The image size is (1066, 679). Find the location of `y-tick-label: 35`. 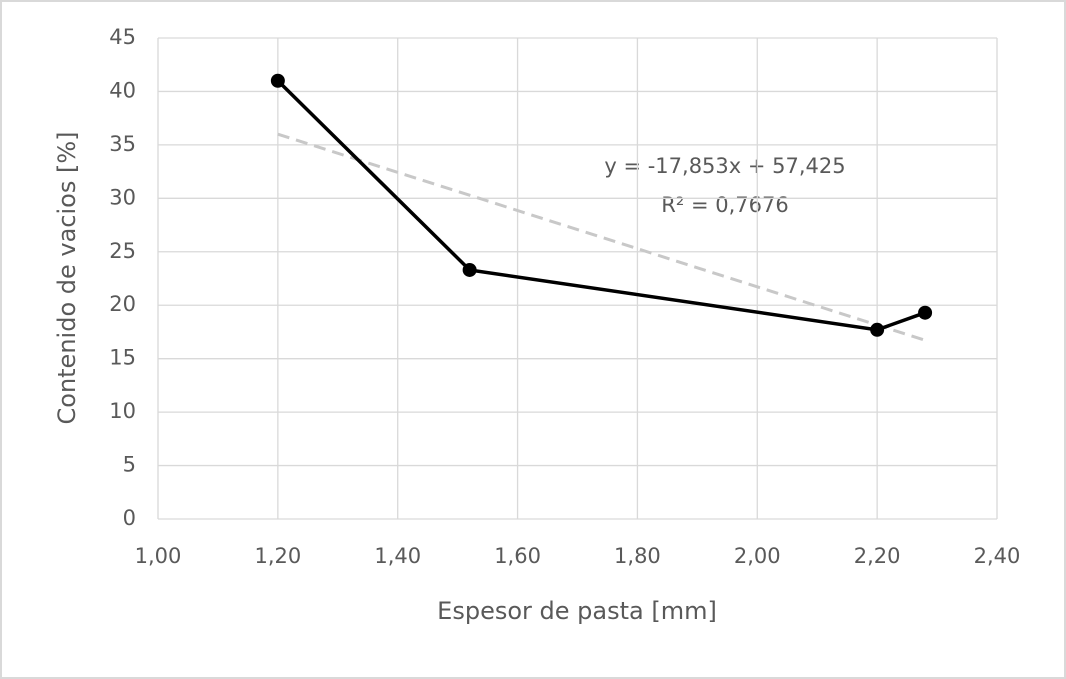

y-tick-label: 35 is located at coordinates (122, 144).